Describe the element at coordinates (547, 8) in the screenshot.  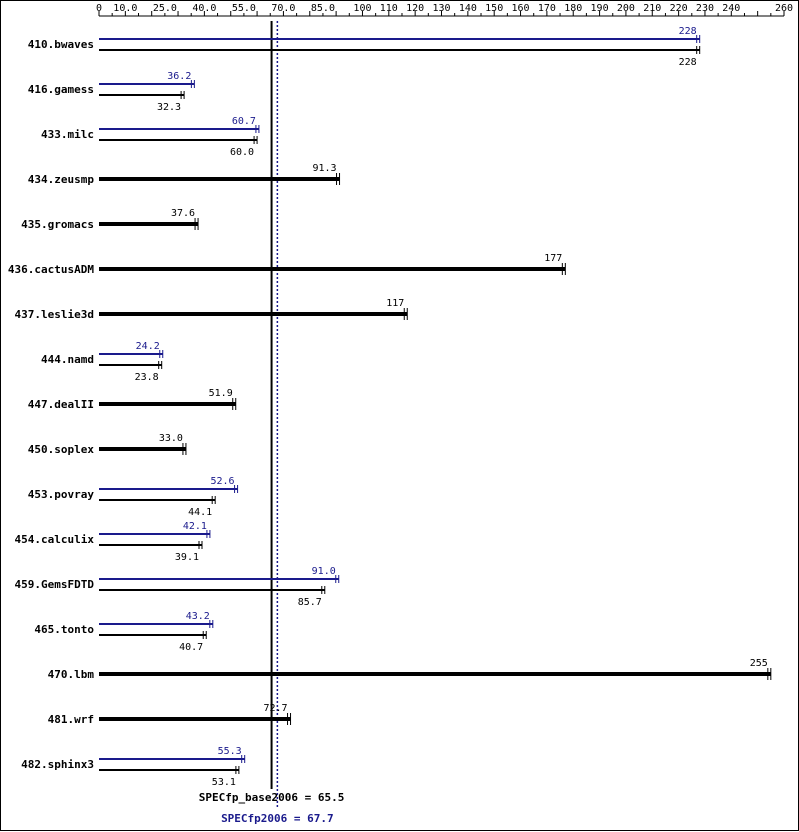
I see `x-tick-label: 170` at that location.